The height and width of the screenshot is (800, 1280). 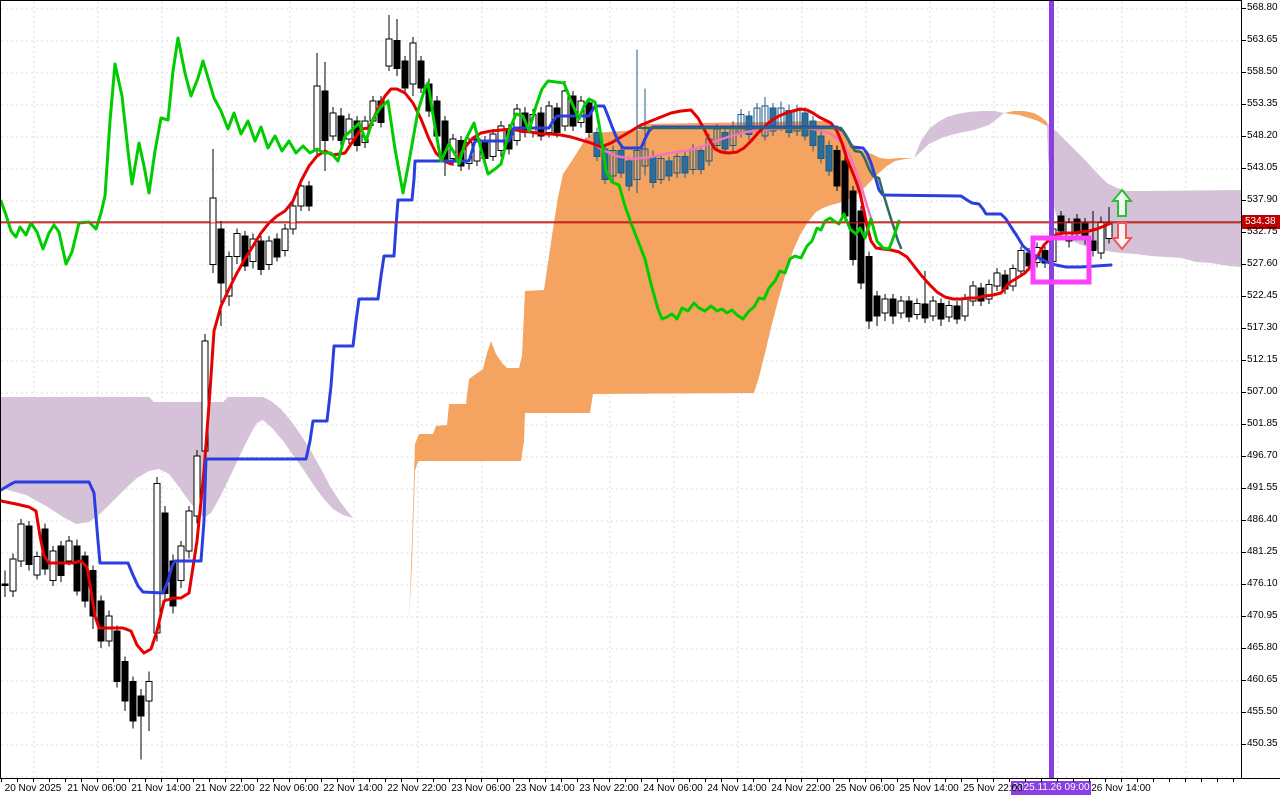 What do you see at coordinates (97, 788) in the screenshot?
I see `time-tick-label: 21 Nov 06:00` at bounding box center [97, 788].